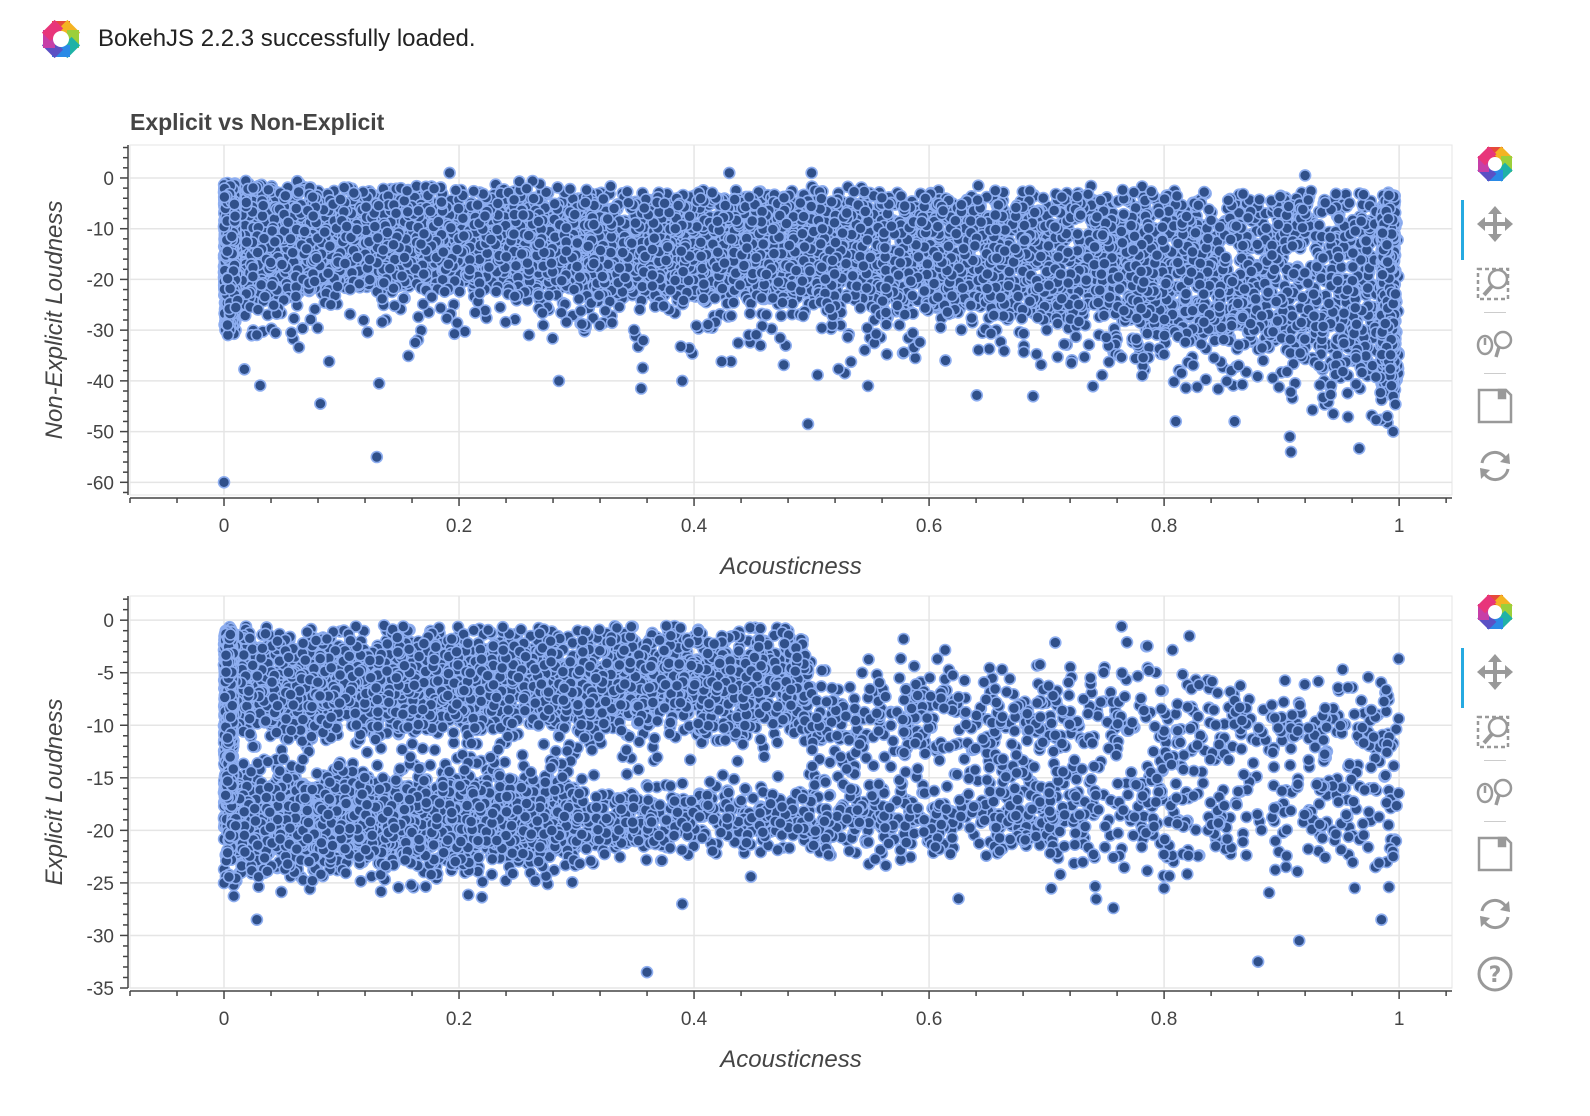  I want to click on chart-title: Explicit vs Non-Explicit, so click(257, 122).